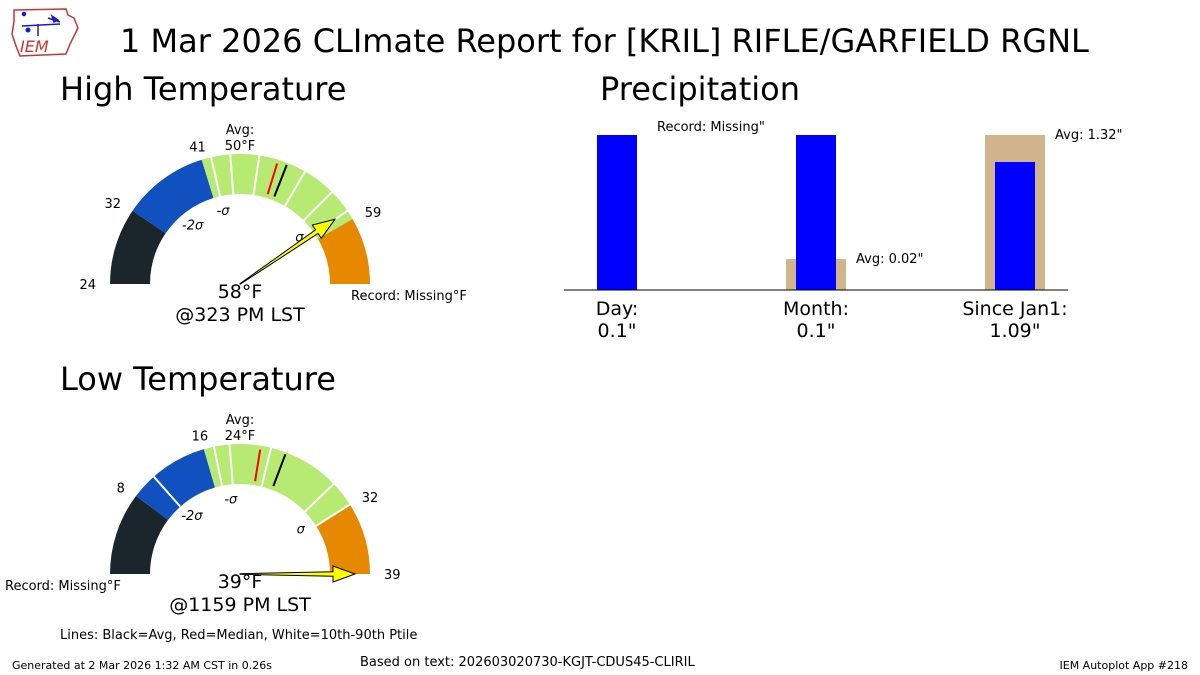 The height and width of the screenshot is (675, 1200). What do you see at coordinates (45, 32) in the screenshot?
I see `iem-logo: IEM` at bounding box center [45, 32].